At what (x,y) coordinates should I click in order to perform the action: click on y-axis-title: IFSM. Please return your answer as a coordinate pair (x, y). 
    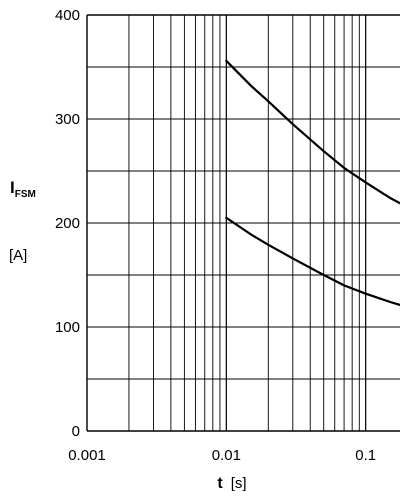
    Looking at the image, I should click on (23, 189).